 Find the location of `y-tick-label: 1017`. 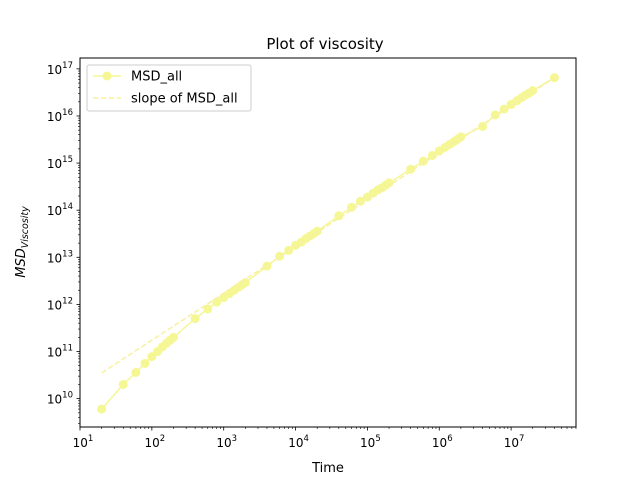

y-tick-label: 1017 is located at coordinates (60, 69).